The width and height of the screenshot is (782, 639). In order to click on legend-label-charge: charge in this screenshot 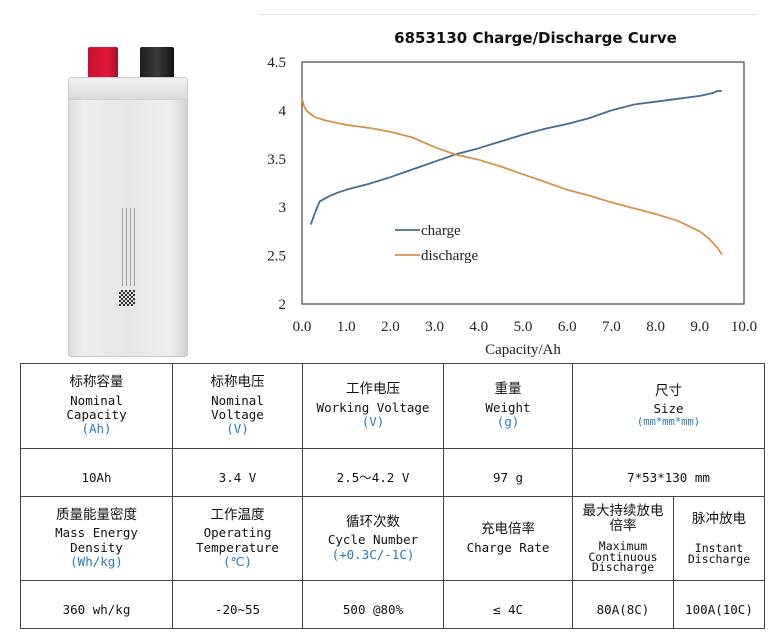, I will do `click(441, 231)`.